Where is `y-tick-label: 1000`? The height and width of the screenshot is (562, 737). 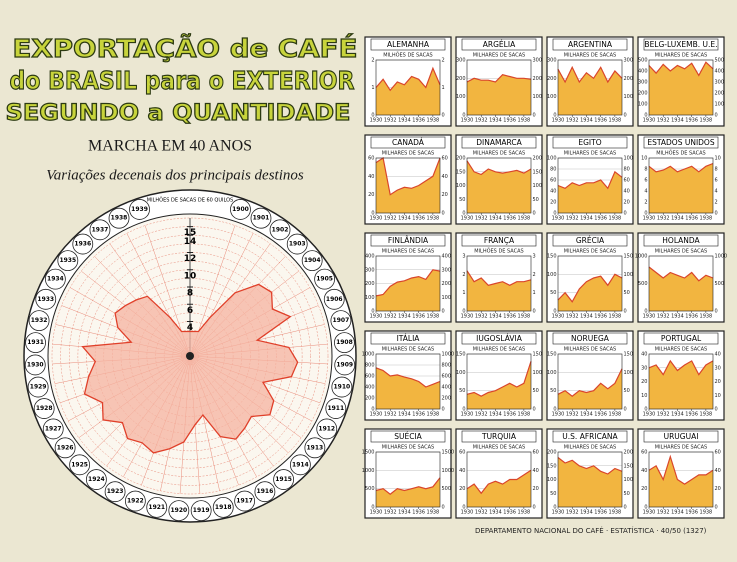
y-tick-label: 1000 is located at coordinates (368, 471).